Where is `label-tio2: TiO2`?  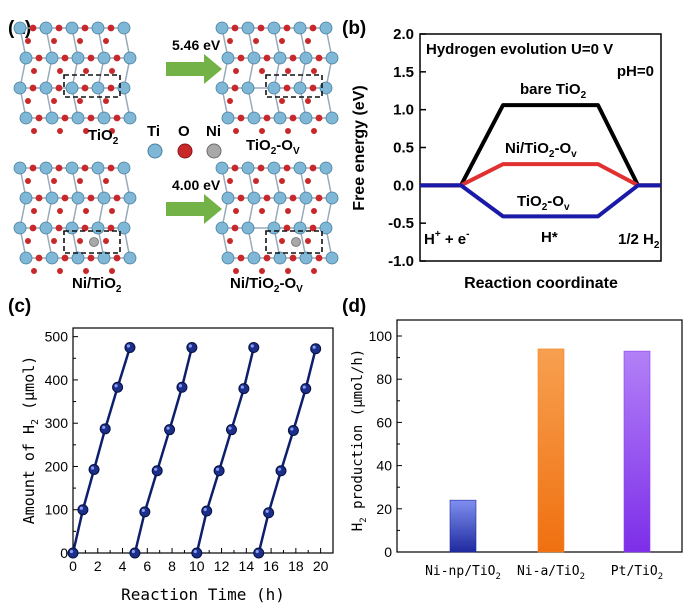 label-tio2: TiO2 is located at coordinates (103, 137).